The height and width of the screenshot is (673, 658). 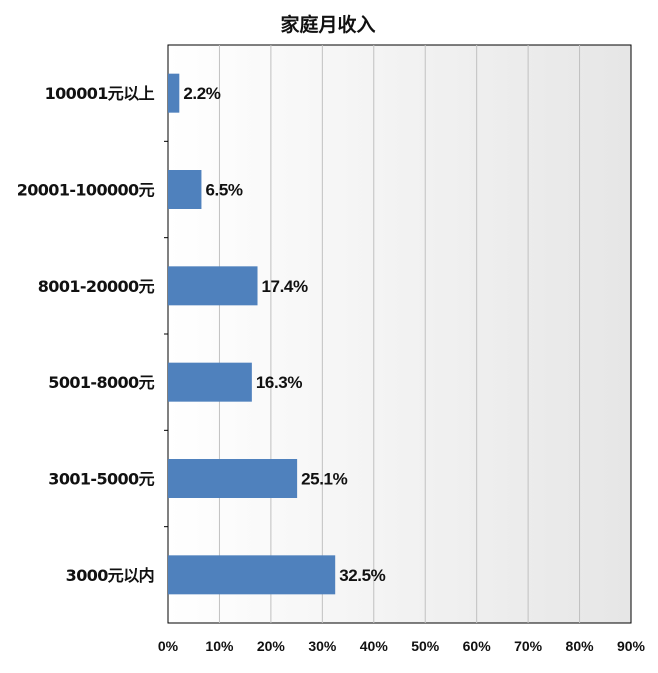 I want to click on x-tick-label: 10%, so click(x=219, y=646).